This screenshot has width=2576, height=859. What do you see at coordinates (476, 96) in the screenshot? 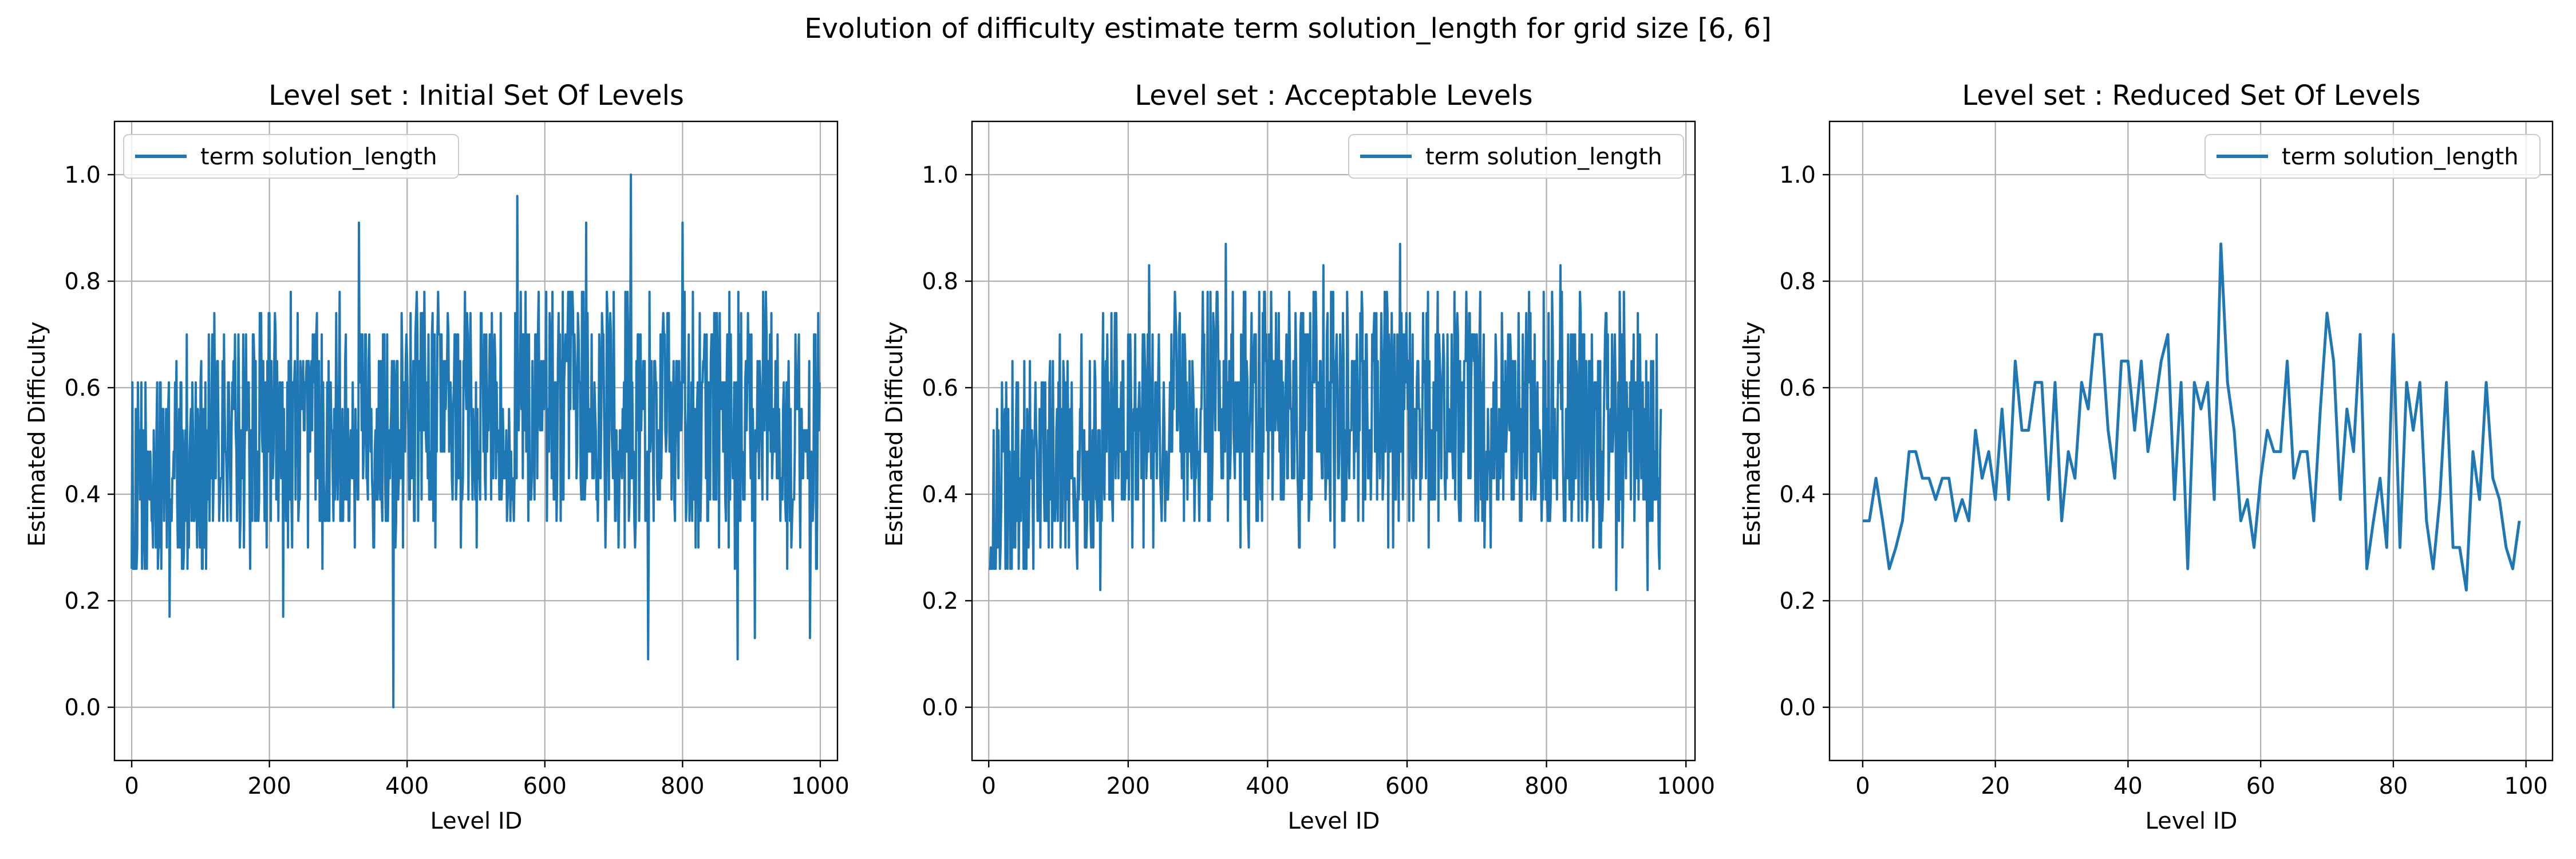
I see `subplot-title: Level set : Initial Set Of Levels` at bounding box center [476, 96].